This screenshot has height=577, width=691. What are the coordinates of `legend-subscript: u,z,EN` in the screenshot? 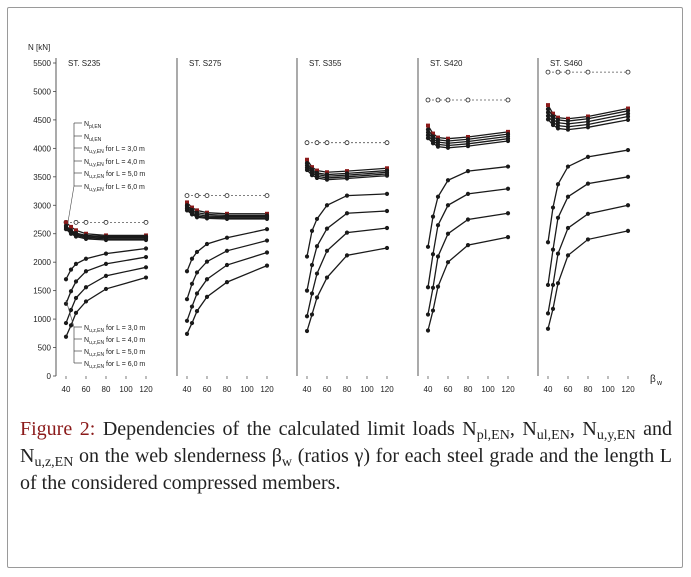 It's located at (96, 177).